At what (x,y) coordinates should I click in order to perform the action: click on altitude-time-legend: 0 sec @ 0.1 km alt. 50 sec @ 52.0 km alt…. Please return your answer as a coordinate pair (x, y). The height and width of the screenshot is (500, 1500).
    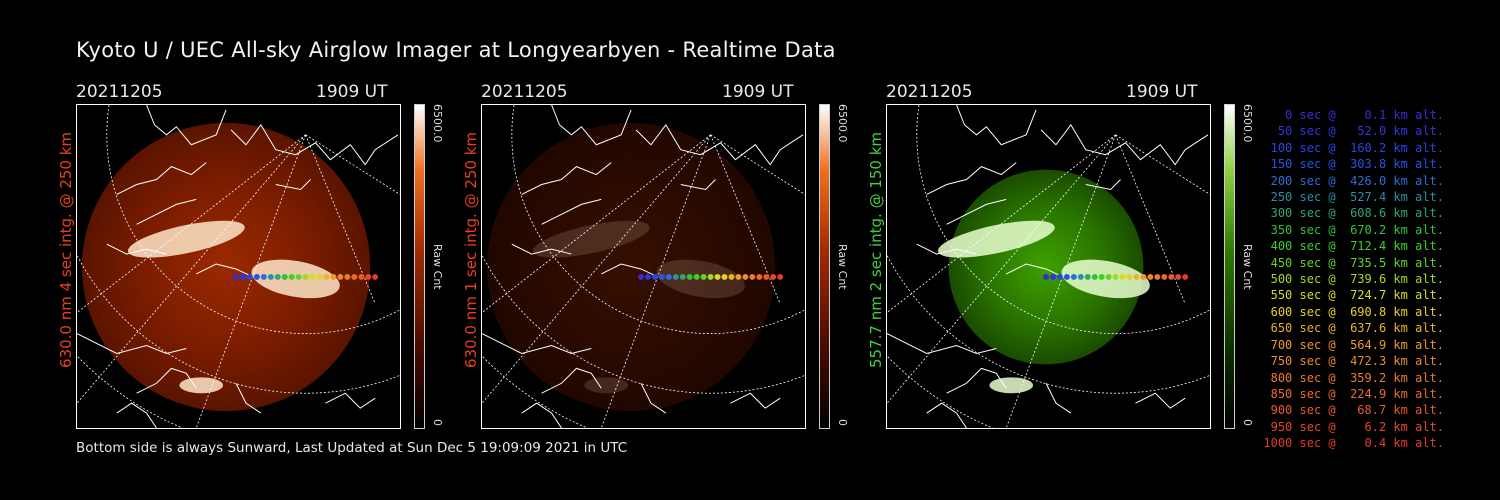
    Looking at the image, I should click on (1351, 279).